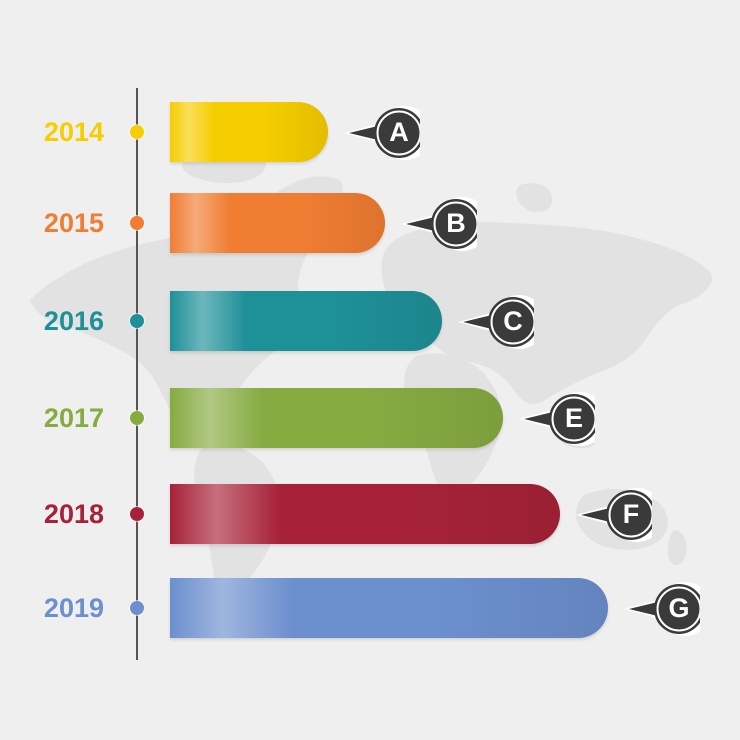  I want to click on timeline-row-2016: 2016 C, so click(370, 321).